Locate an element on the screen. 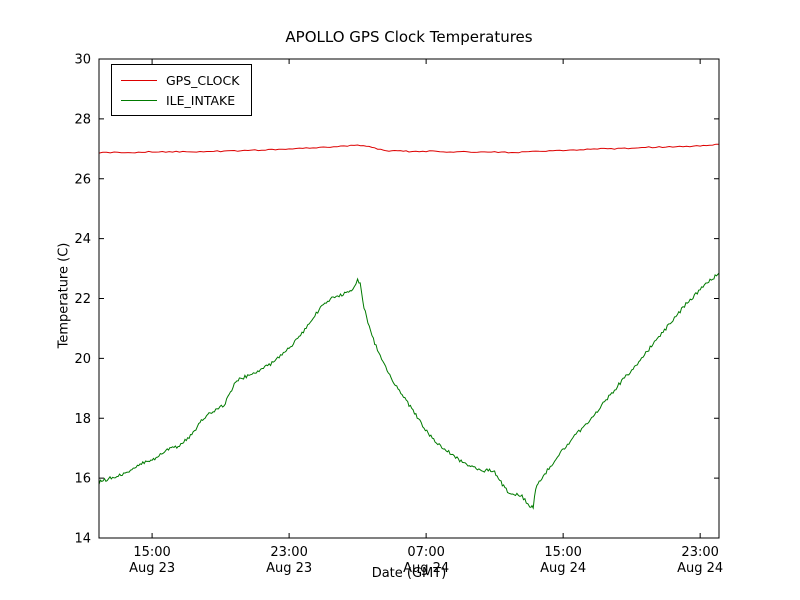 The height and width of the screenshot is (600, 800). legend-entry-gps-clock: GPS_CLOCK is located at coordinates (180, 80).